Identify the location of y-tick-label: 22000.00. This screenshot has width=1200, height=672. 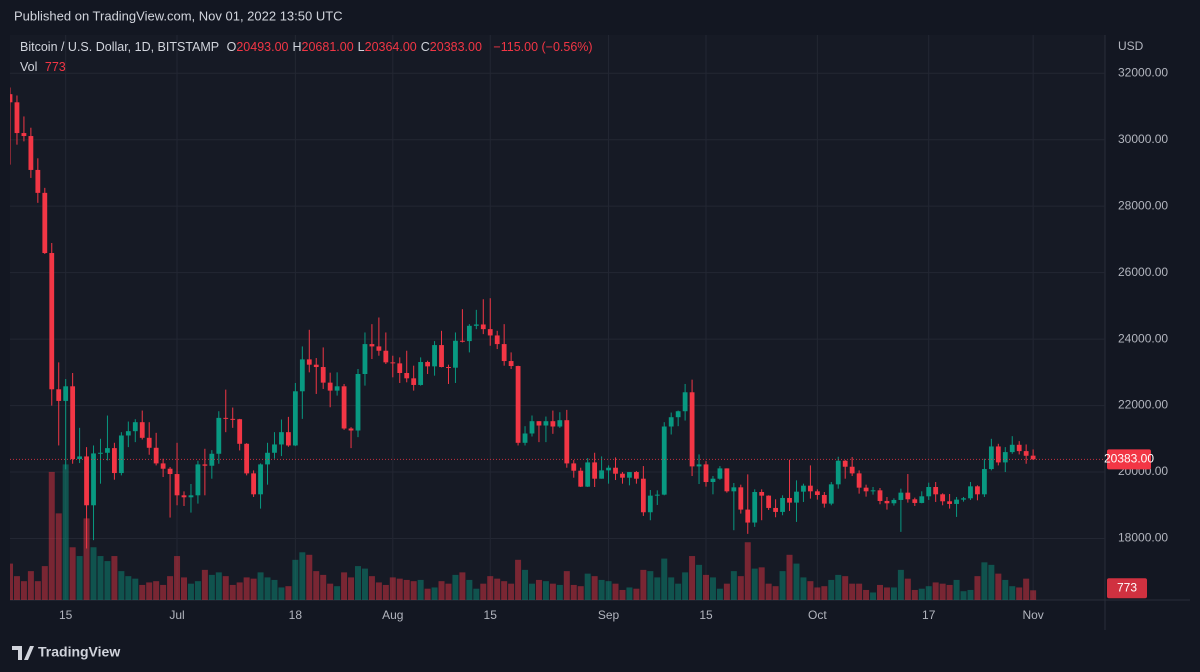
(1143, 405).